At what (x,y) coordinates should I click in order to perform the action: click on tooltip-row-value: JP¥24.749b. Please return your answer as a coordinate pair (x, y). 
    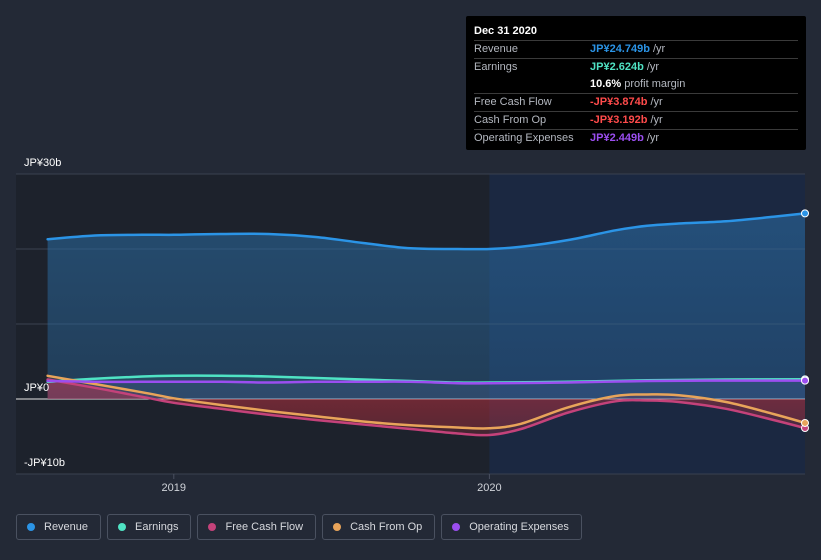
    Looking at the image, I should click on (620, 49).